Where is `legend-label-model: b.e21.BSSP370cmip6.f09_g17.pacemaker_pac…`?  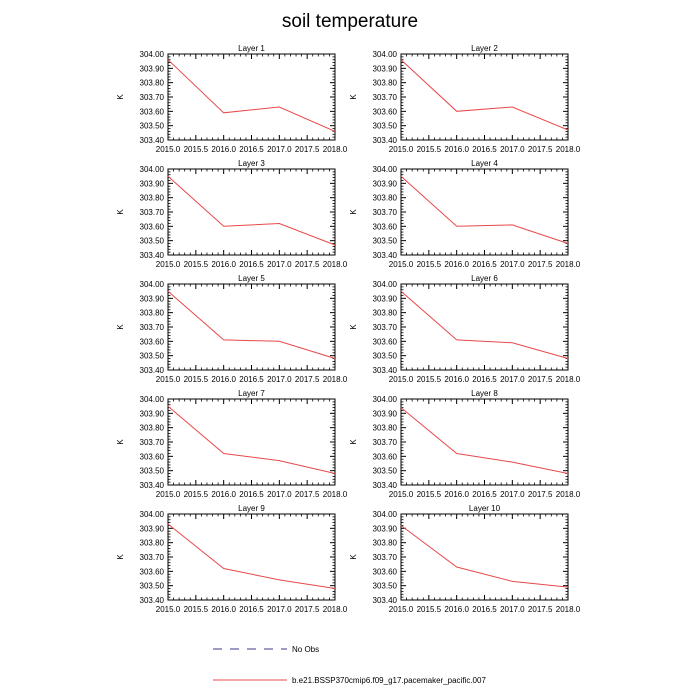 legend-label-model: b.e21.BSSP370cmip6.f09_g17.pacemaker_pac… is located at coordinates (389, 680).